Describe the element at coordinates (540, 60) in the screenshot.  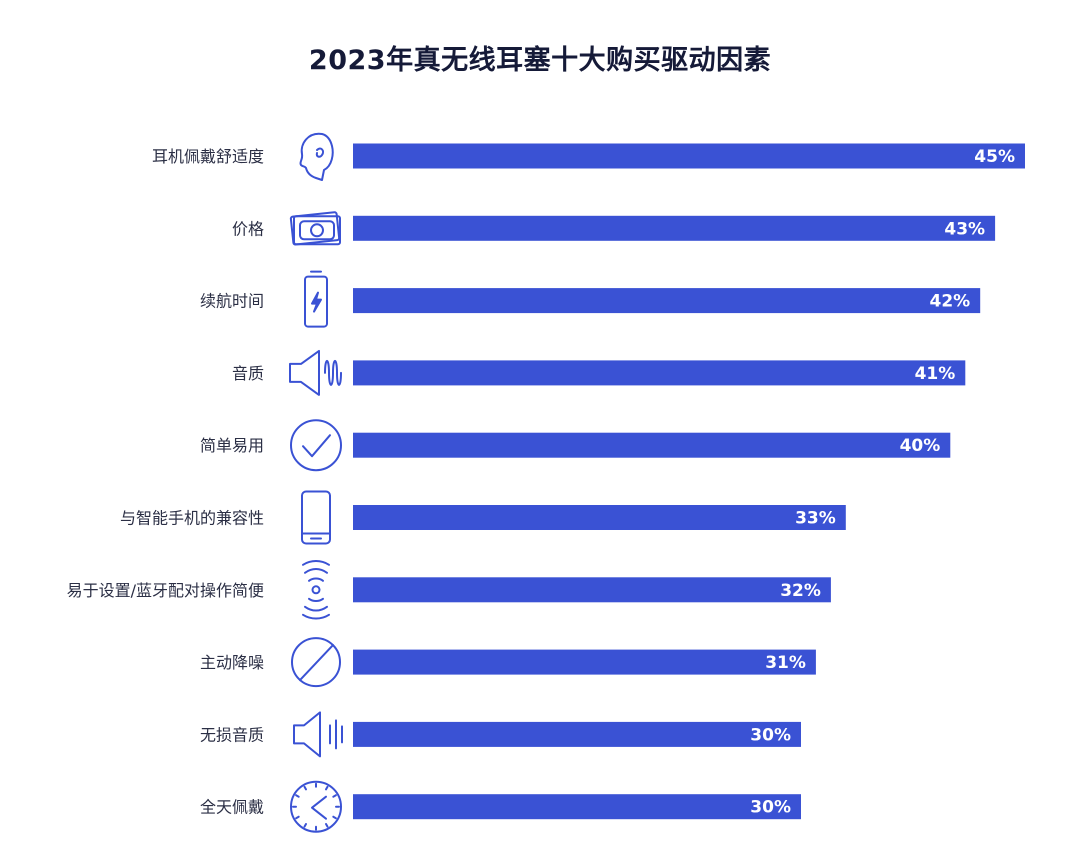
I see `chart-title: 2023年真无线耳塞十大购买驱动因素` at that location.